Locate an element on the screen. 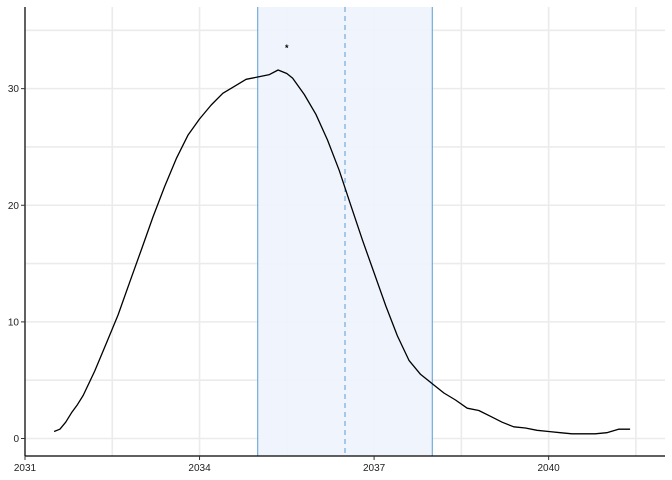 This screenshot has width=672, height=480. x-tick-label: 2034 is located at coordinates (199, 468).